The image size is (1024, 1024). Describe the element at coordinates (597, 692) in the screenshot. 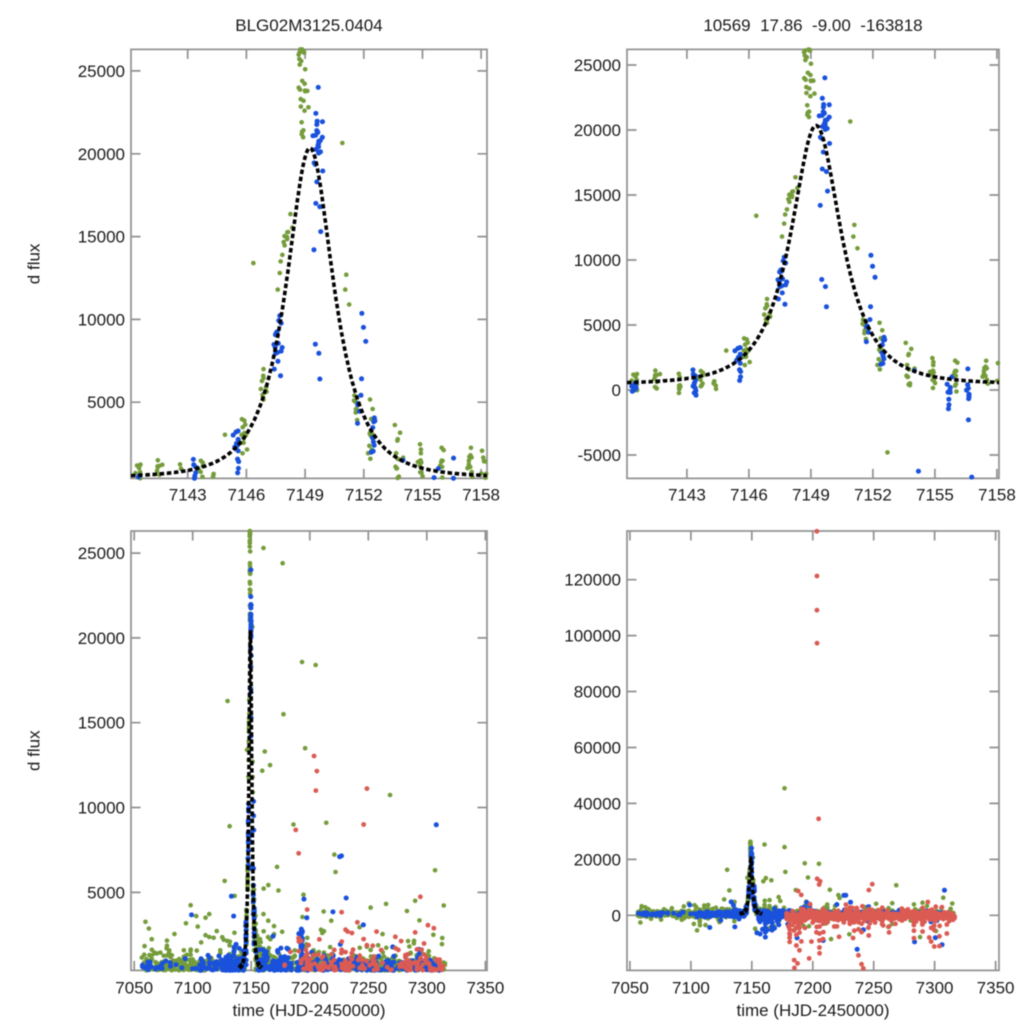

I see `svg-text: 80000` at that location.